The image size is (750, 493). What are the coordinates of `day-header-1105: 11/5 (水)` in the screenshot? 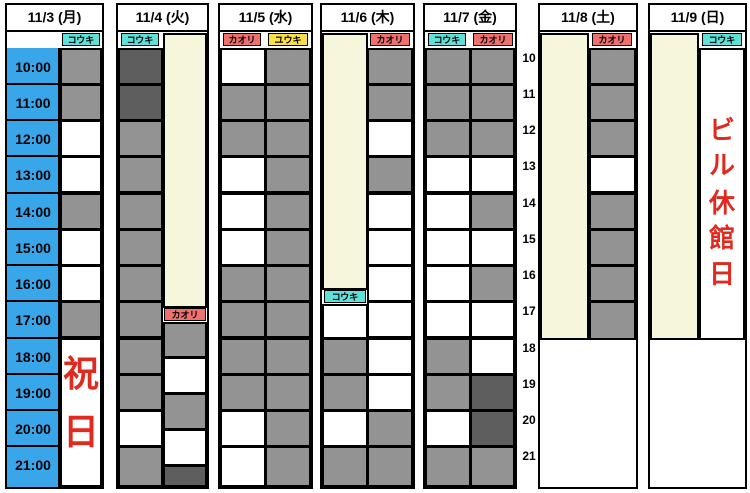 It's located at (265, 18).